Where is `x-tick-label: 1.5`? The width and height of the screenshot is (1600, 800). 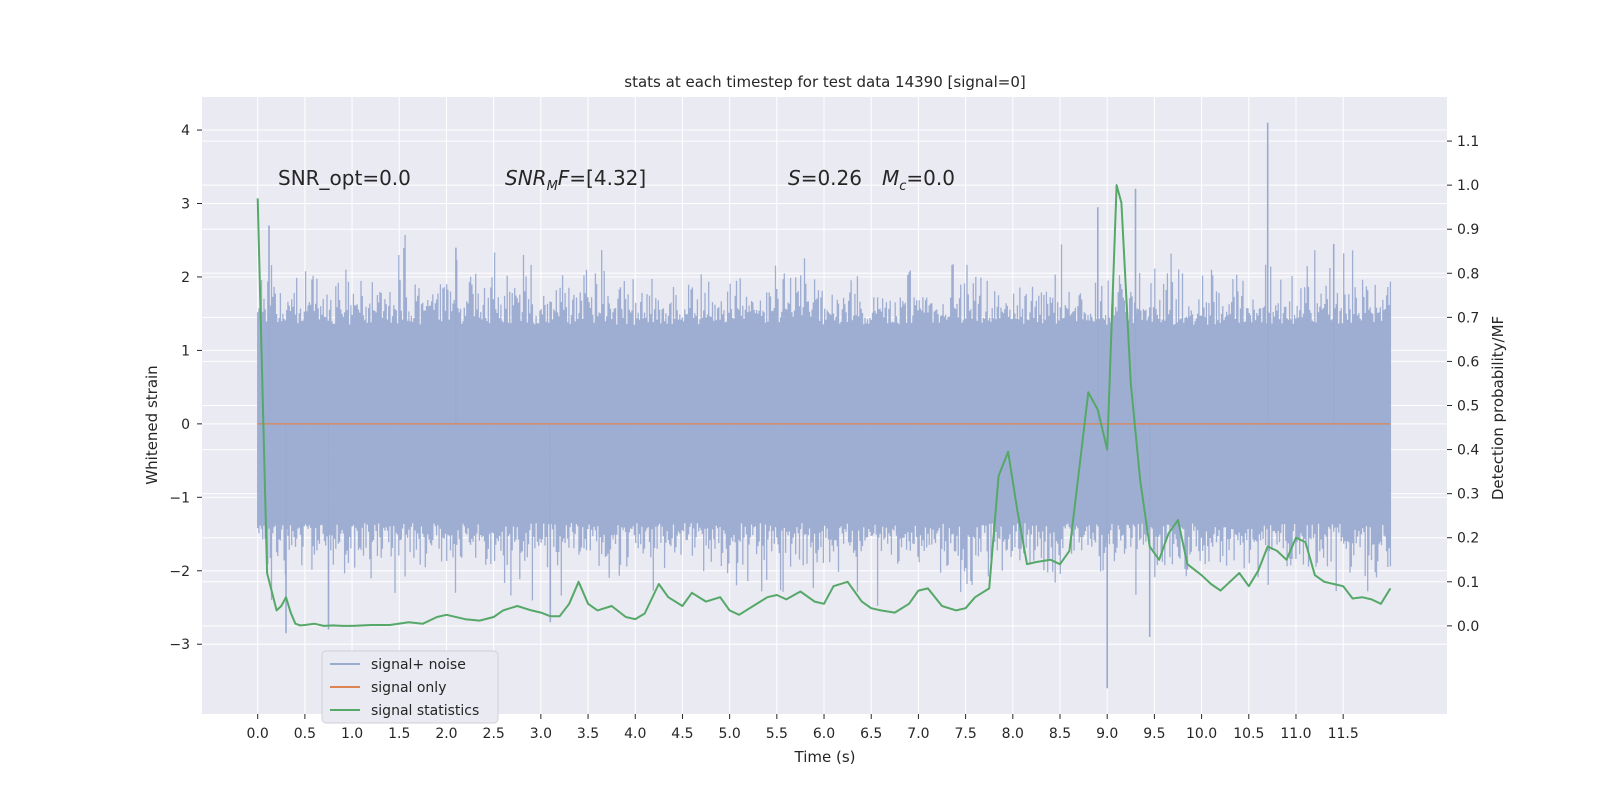 x-tick-label: 1.5 is located at coordinates (399, 734).